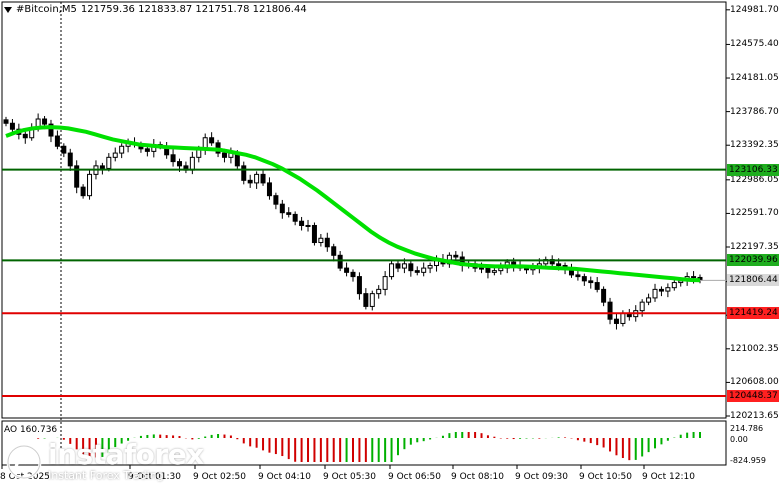 The height and width of the screenshot is (489, 781). I want to click on price-tick-label: 121002.35, so click(754, 348).